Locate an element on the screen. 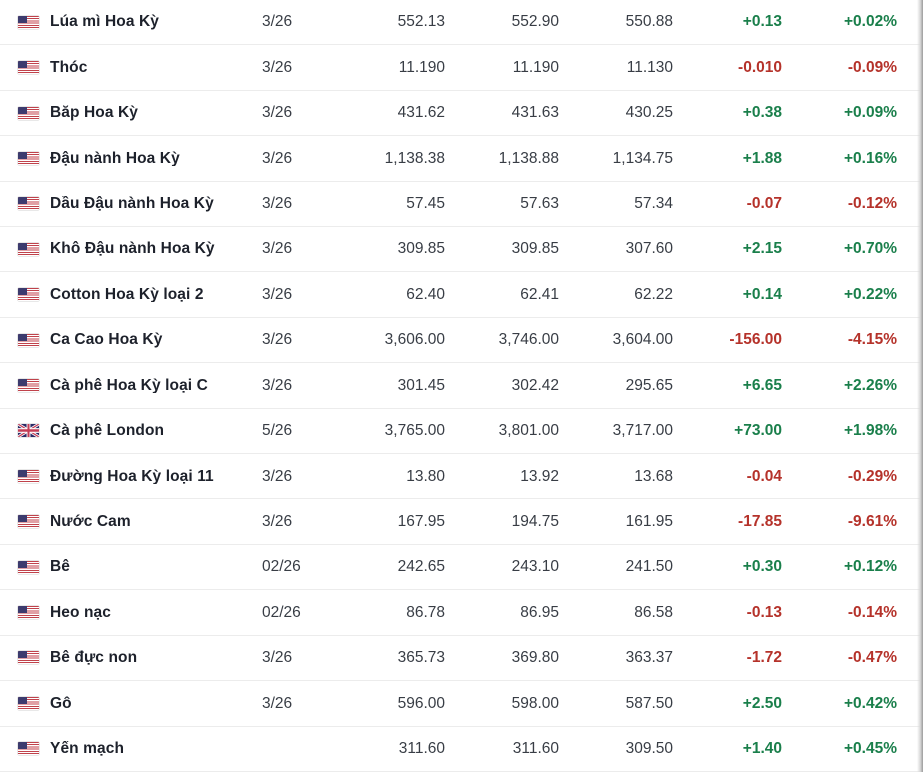 The height and width of the screenshot is (772, 923). commodity-cell: Lúa mì Hoa Kỳ is located at coordinates (131, 22).